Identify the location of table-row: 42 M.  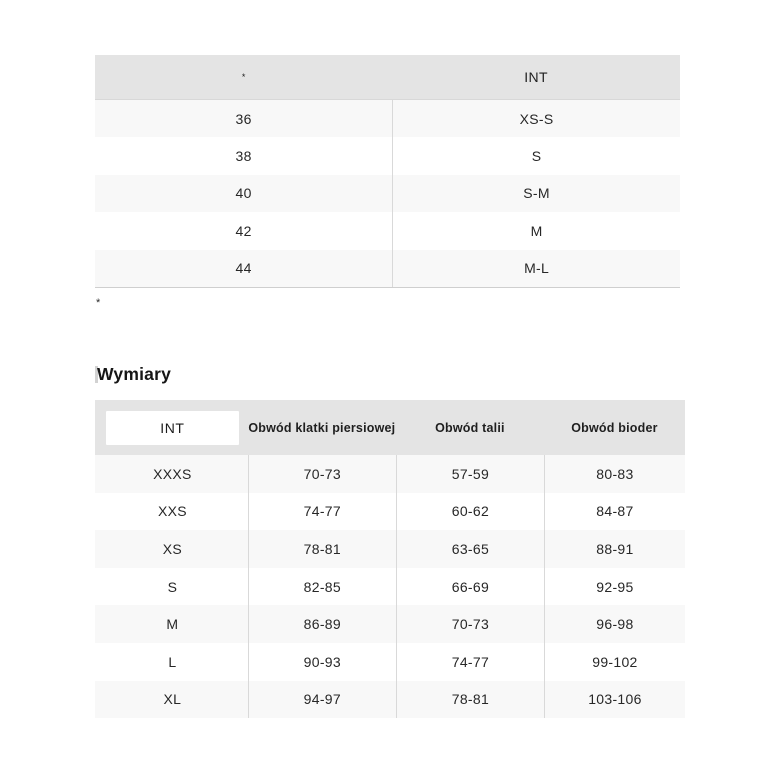
(387, 231).